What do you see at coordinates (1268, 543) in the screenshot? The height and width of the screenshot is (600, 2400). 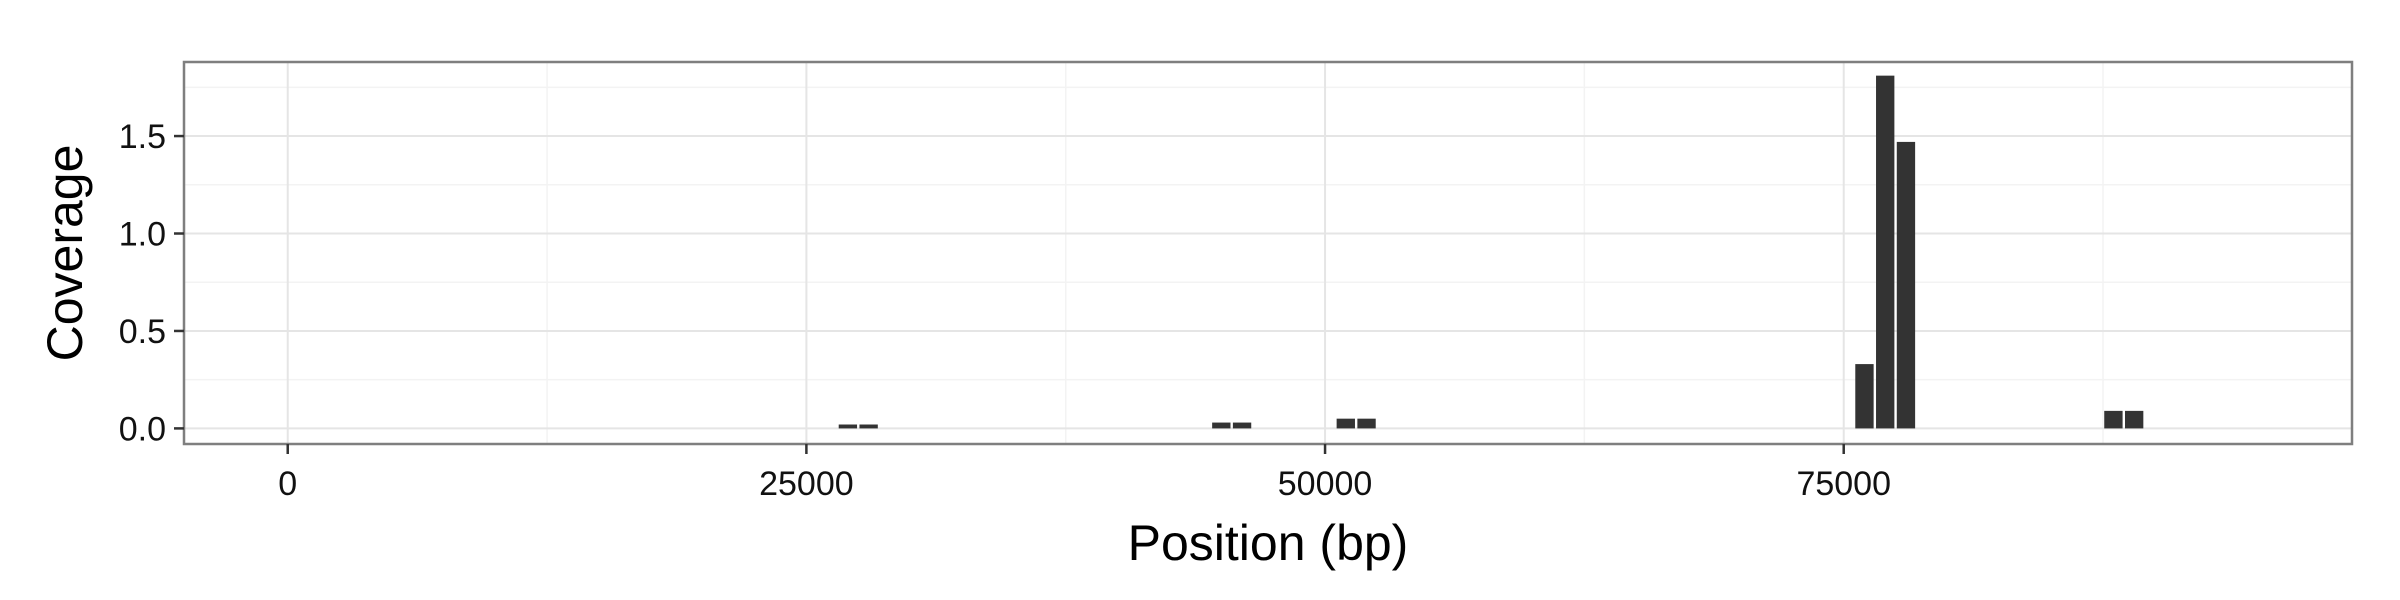 I see `x-axis-title: Position (bp)` at bounding box center [1268, 543].